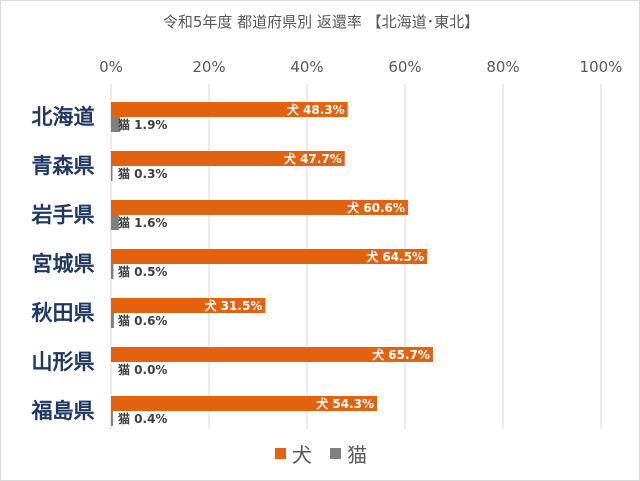 The width and height of the screenshot is (640, 481). What do you see at coordinates (234, 305) in the screenshot?
I see `data-label-dog: 犬 31.5%` at bounding box center [234, 305].